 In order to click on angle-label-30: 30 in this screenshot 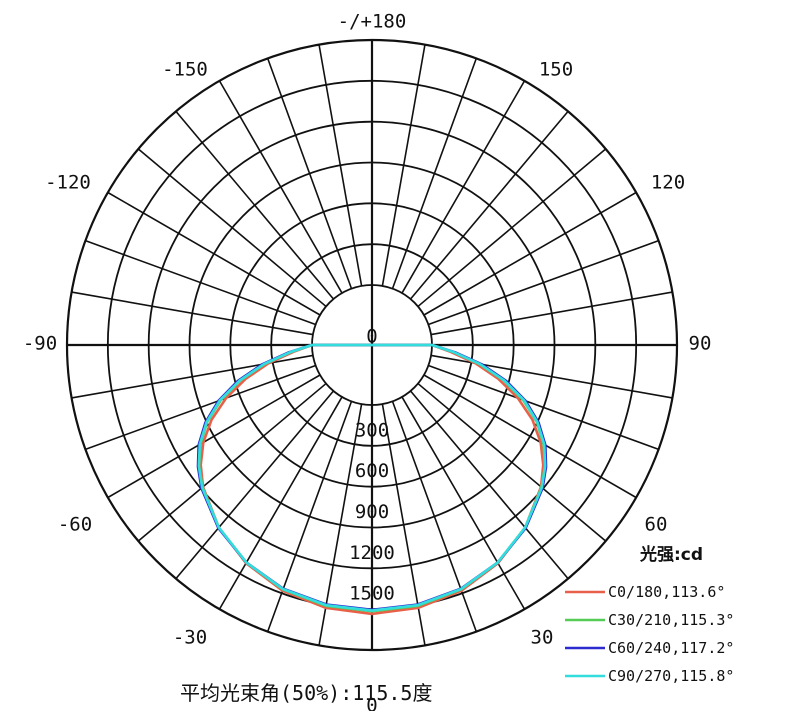, I will do `click(542, 638)`.